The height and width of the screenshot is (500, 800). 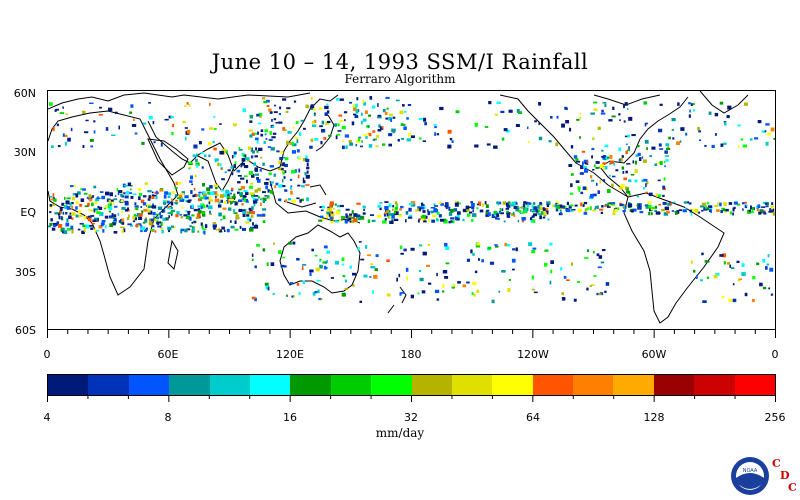 What do you see at coordinates (193, 132) in the screenshot?
I see `coastline-eurasia` at bounding box center [193, 132].